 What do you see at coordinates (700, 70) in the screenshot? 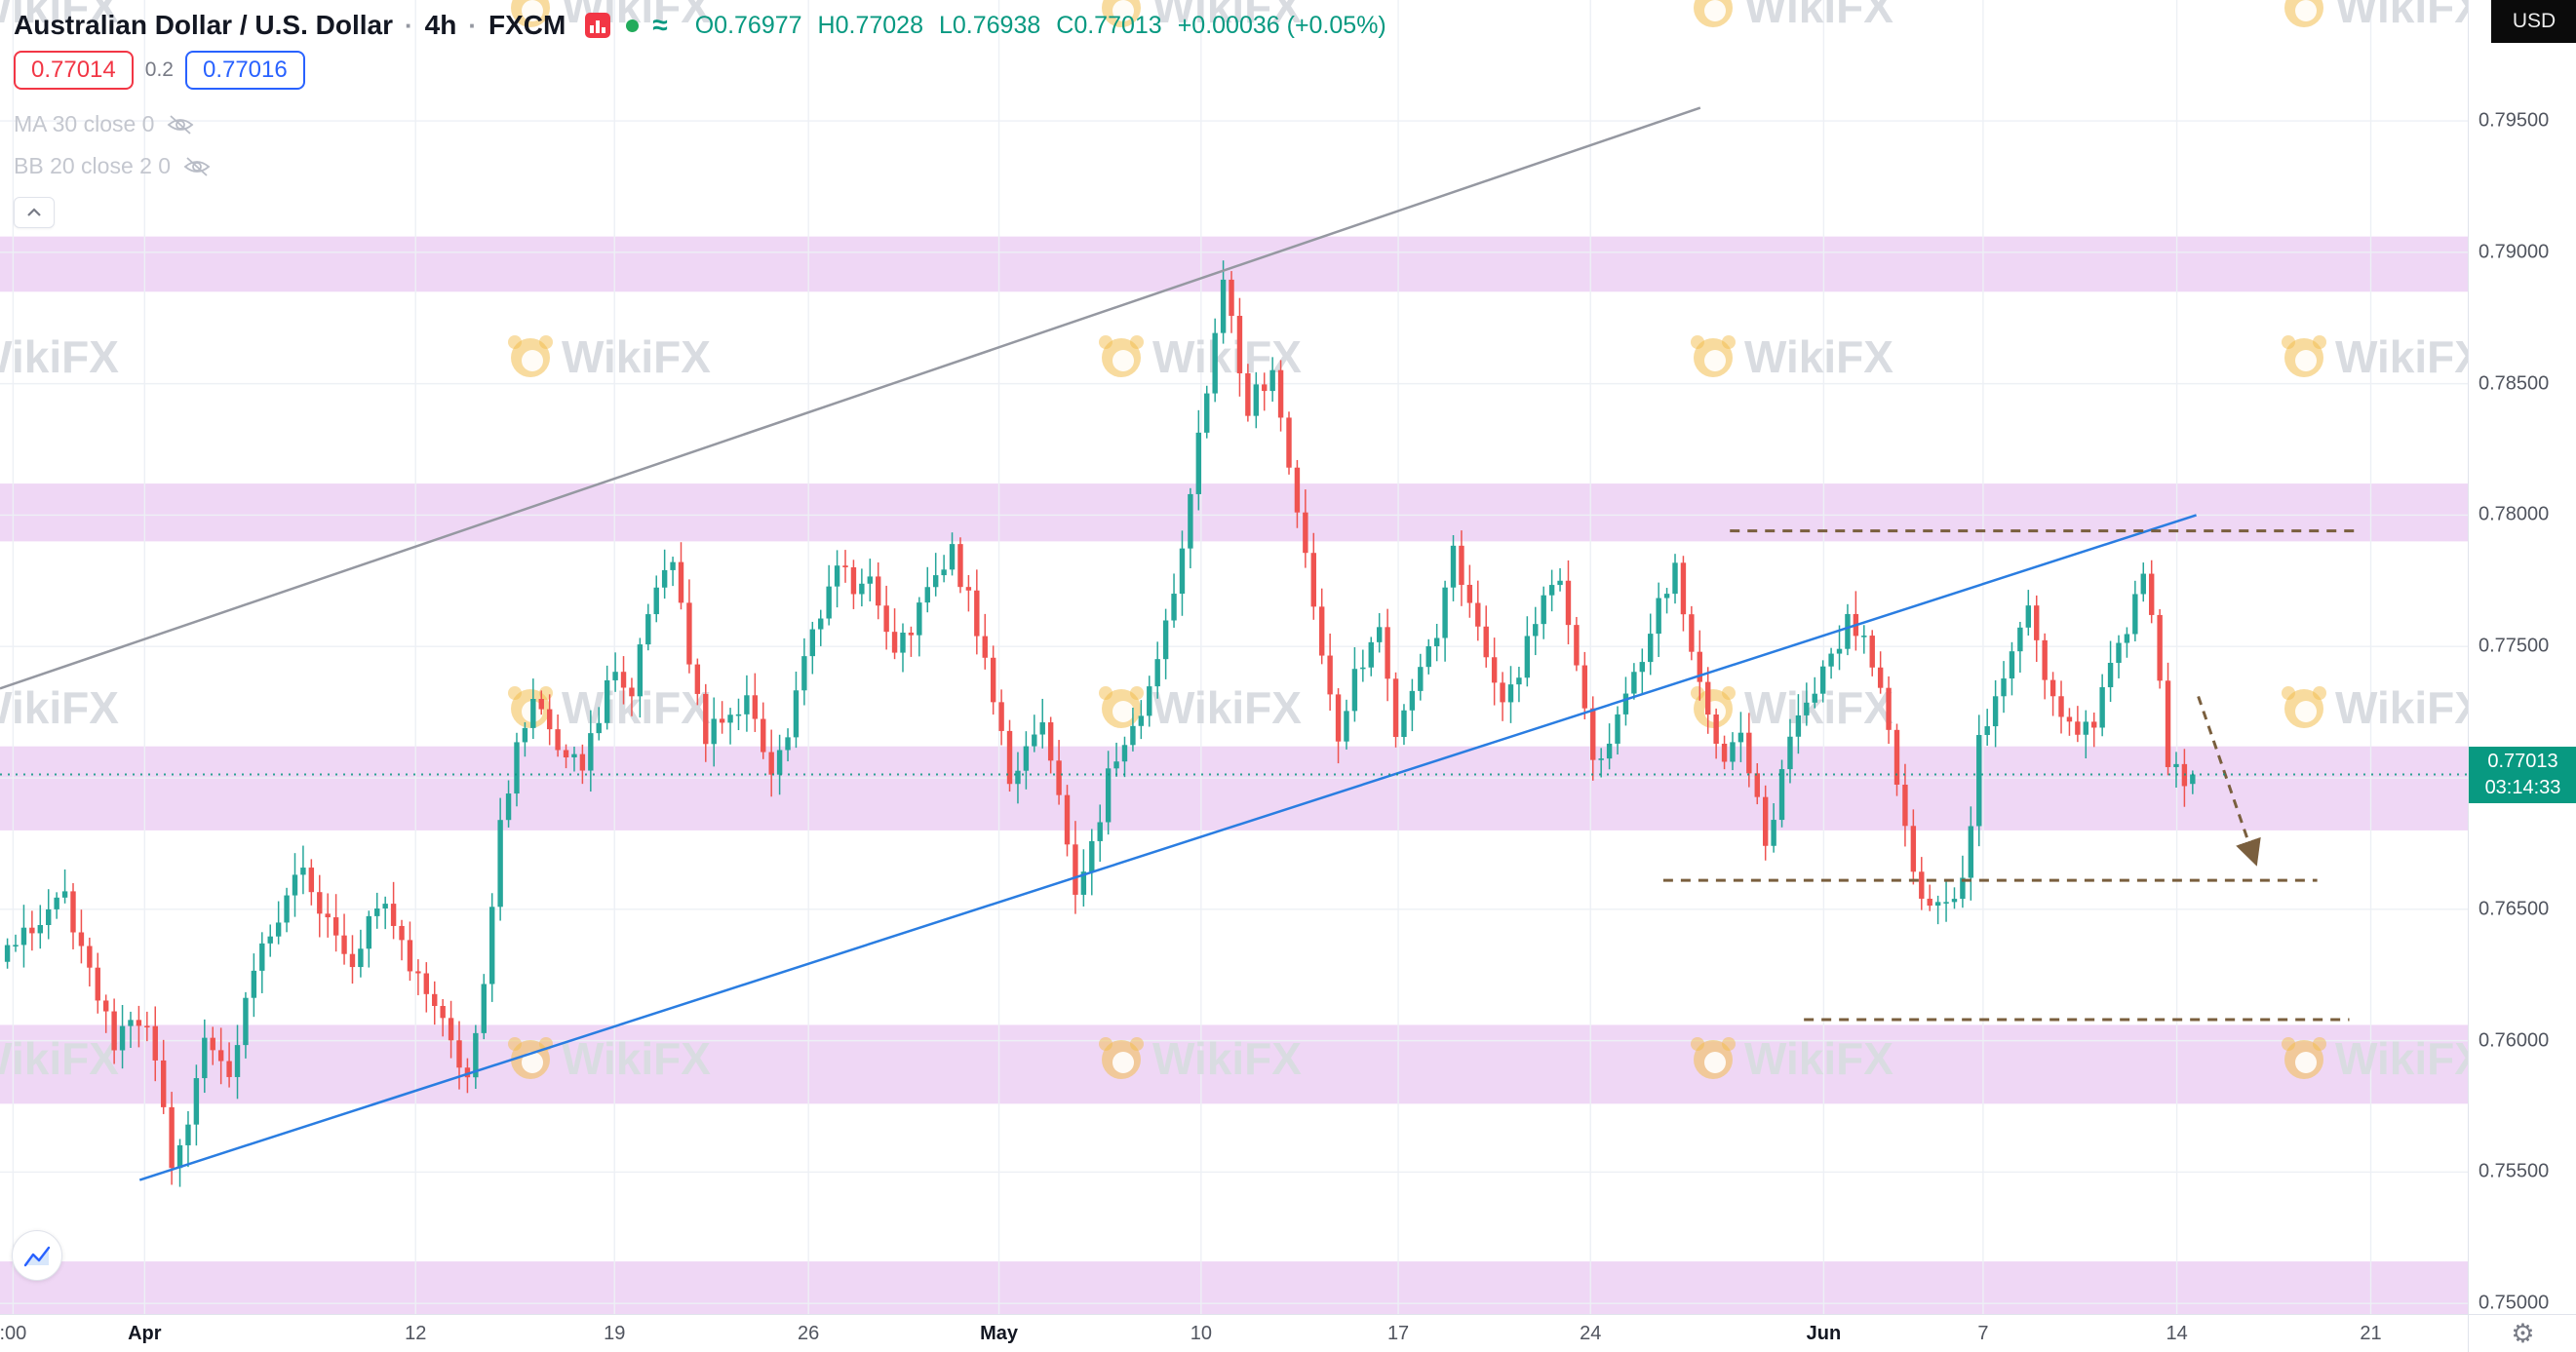
I see `bid-ask-row: 0.77014 0.2 0.77016` at bounding box center [700, 70].